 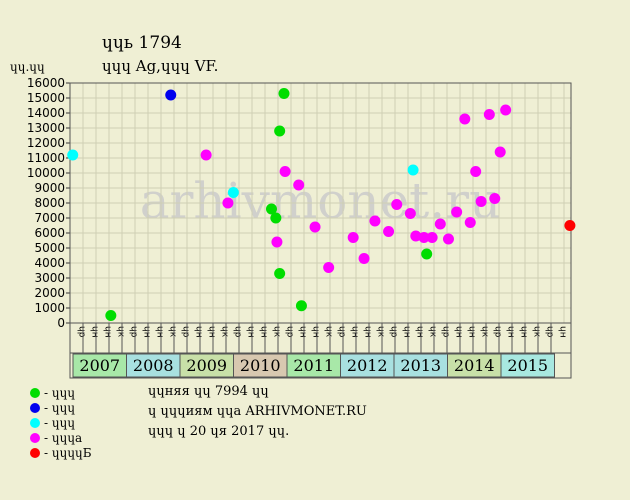 I want to click on y-tick-label: 13000, so click(x=46, y=128).